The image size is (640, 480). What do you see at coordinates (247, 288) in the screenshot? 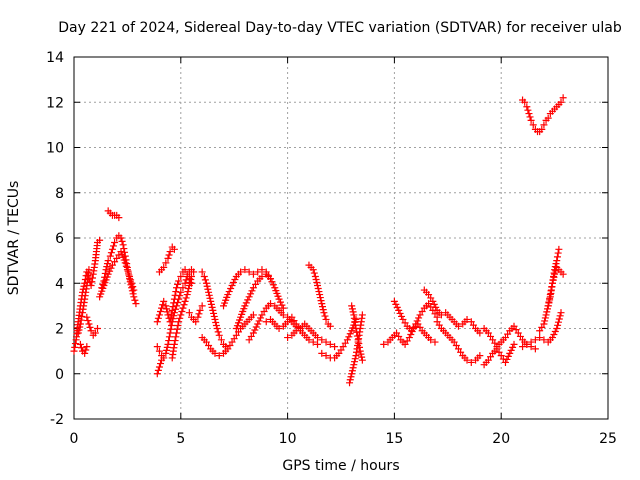
I see `series-track-p` at bounding box center [247, 288].